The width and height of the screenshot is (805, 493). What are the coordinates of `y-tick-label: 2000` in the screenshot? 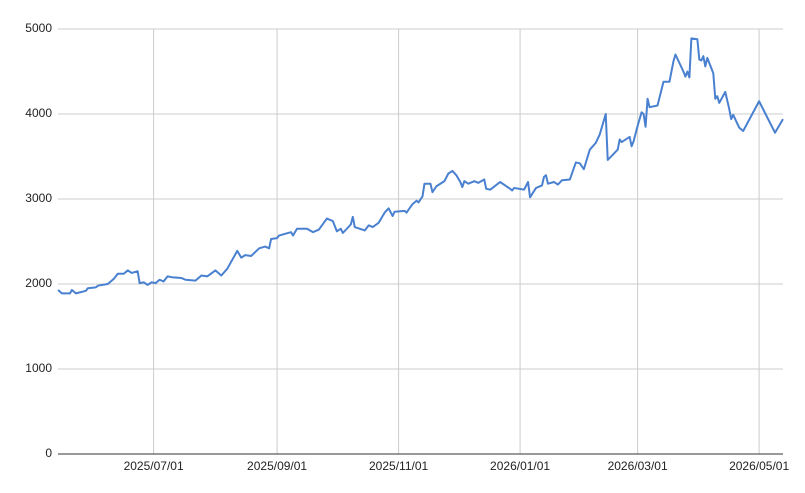 It's located at (38, 283).